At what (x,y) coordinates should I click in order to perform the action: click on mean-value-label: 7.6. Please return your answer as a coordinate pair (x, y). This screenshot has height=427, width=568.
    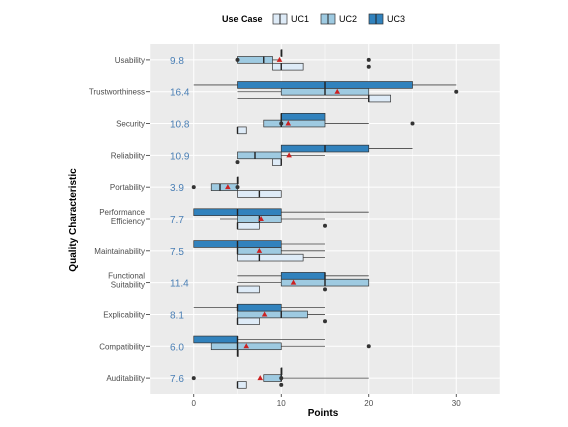
    Looking at the image, I should click on (177, 379).